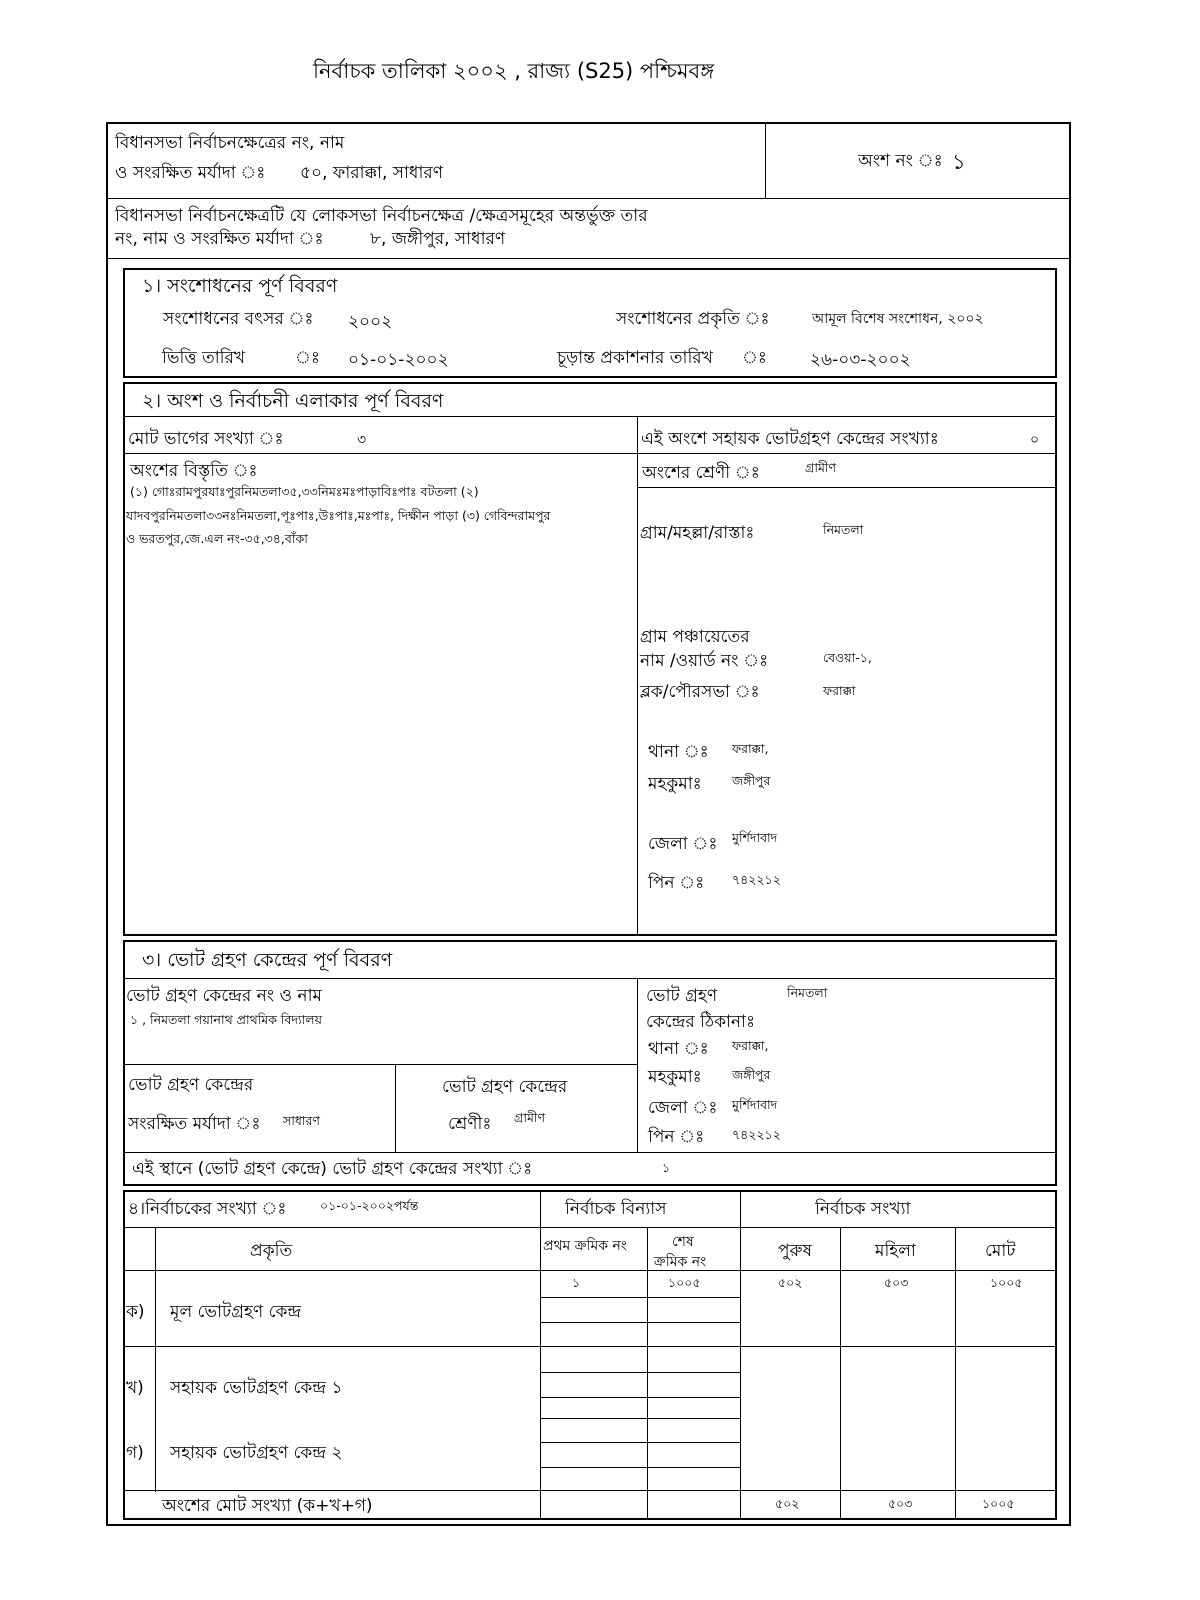  What do you see at coordinates (704, 661) in the screenshot?
I see `gp-label: নাম /ওয়ার্ড নং ঃ` at bounding box center [704, 661].